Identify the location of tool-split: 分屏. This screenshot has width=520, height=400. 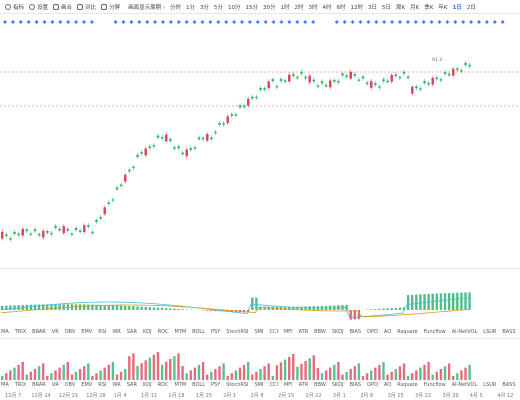
(110, 7).